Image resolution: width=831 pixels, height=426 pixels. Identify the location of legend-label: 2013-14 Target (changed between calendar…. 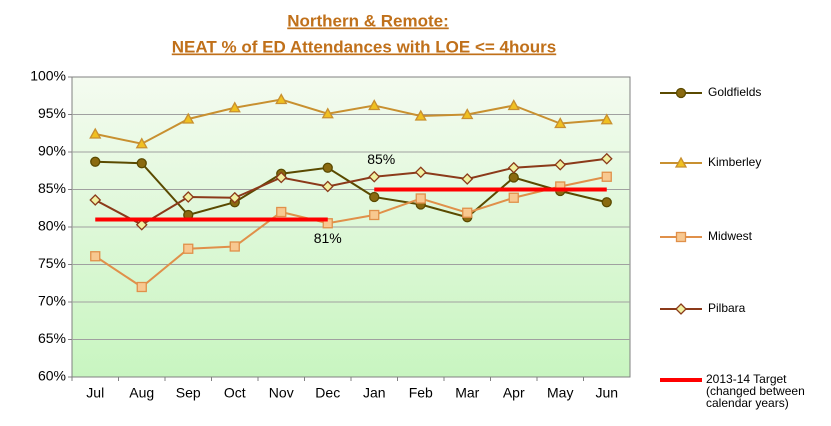
(755, 391).